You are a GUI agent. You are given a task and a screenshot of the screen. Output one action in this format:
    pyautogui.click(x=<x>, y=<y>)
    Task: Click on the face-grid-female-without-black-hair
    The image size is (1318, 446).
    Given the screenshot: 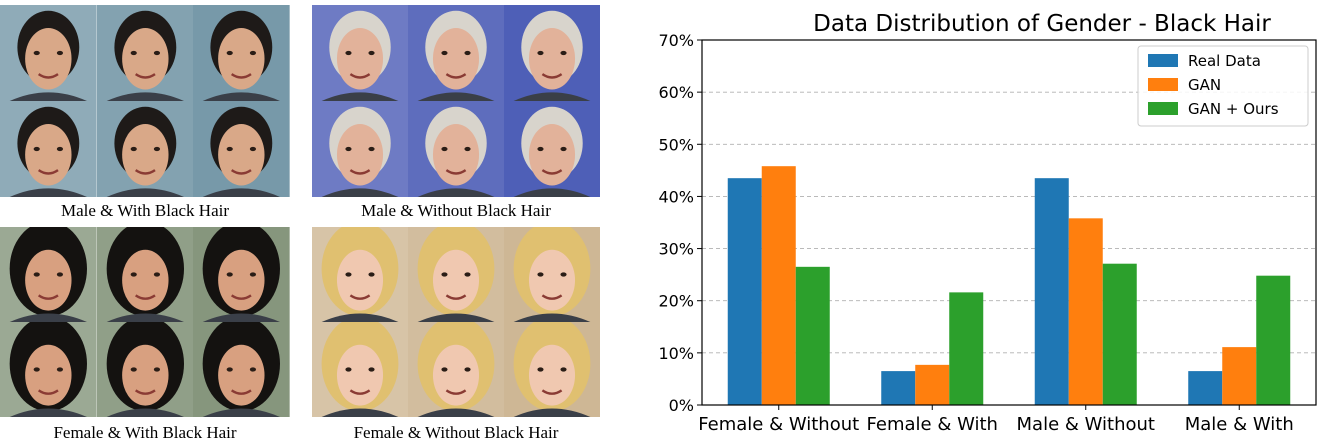 What is the action you would take?
    pyautogui.click(x=456, y=322)
    